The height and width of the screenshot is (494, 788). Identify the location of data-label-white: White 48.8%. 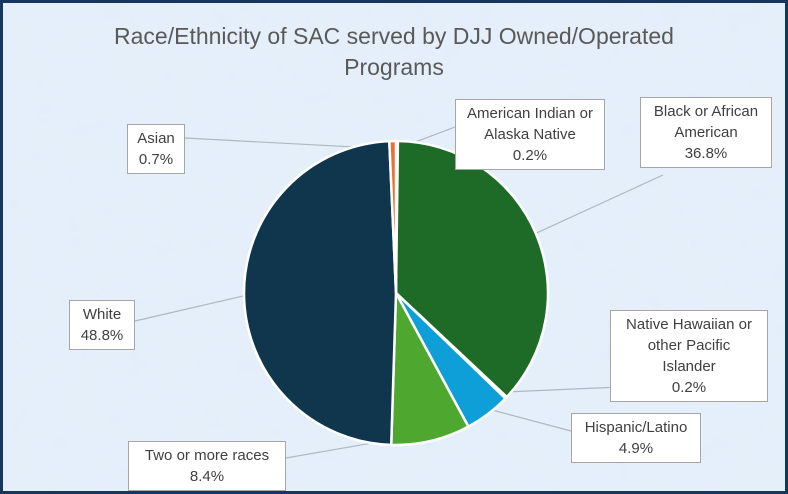
(102, 325).